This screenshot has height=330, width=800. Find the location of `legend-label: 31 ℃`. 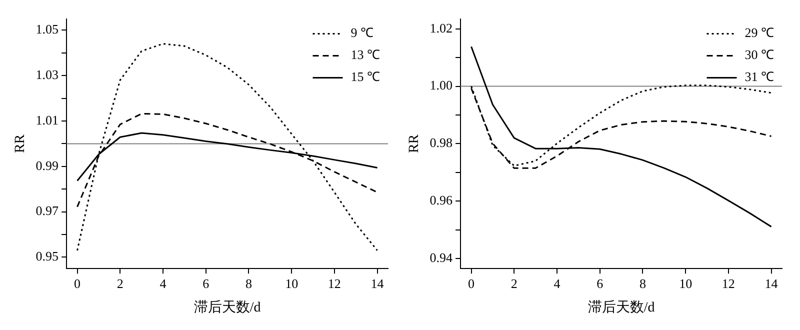

legend-label: 31 ℃ is located at coordinates (759, 76).